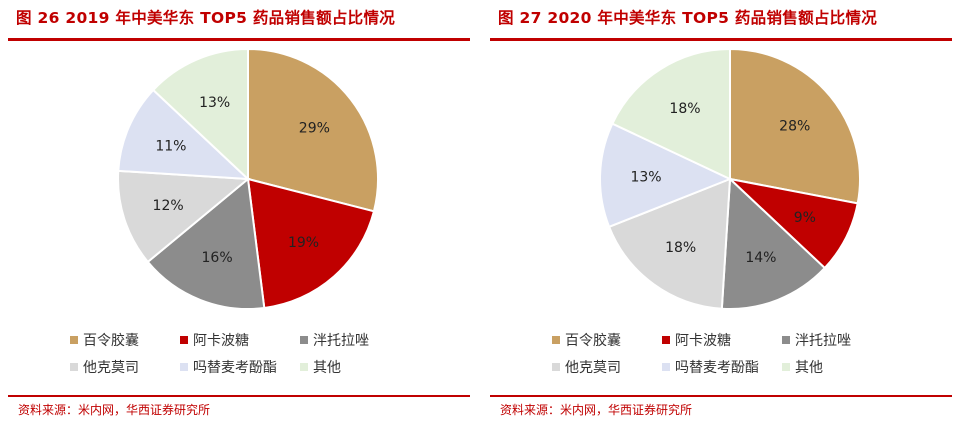 This screenshot has width=960, height=425. I want to click on slice-value-label: 14%, so click(760, 258).